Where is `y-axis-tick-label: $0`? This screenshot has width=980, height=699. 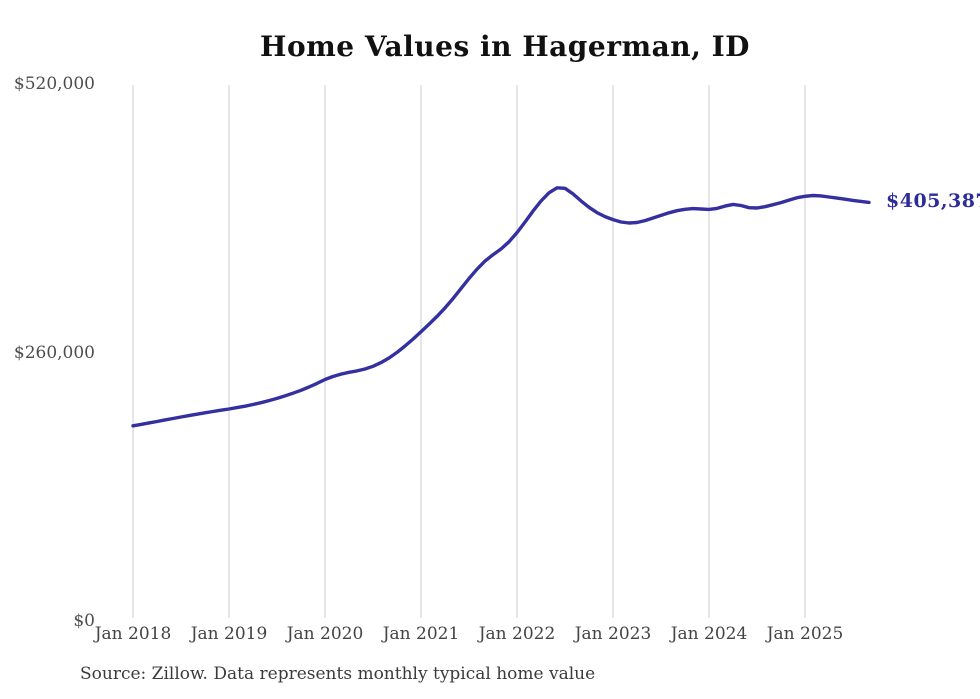 y-axis-tick-label: $0 is located at coordinates (84, 621).